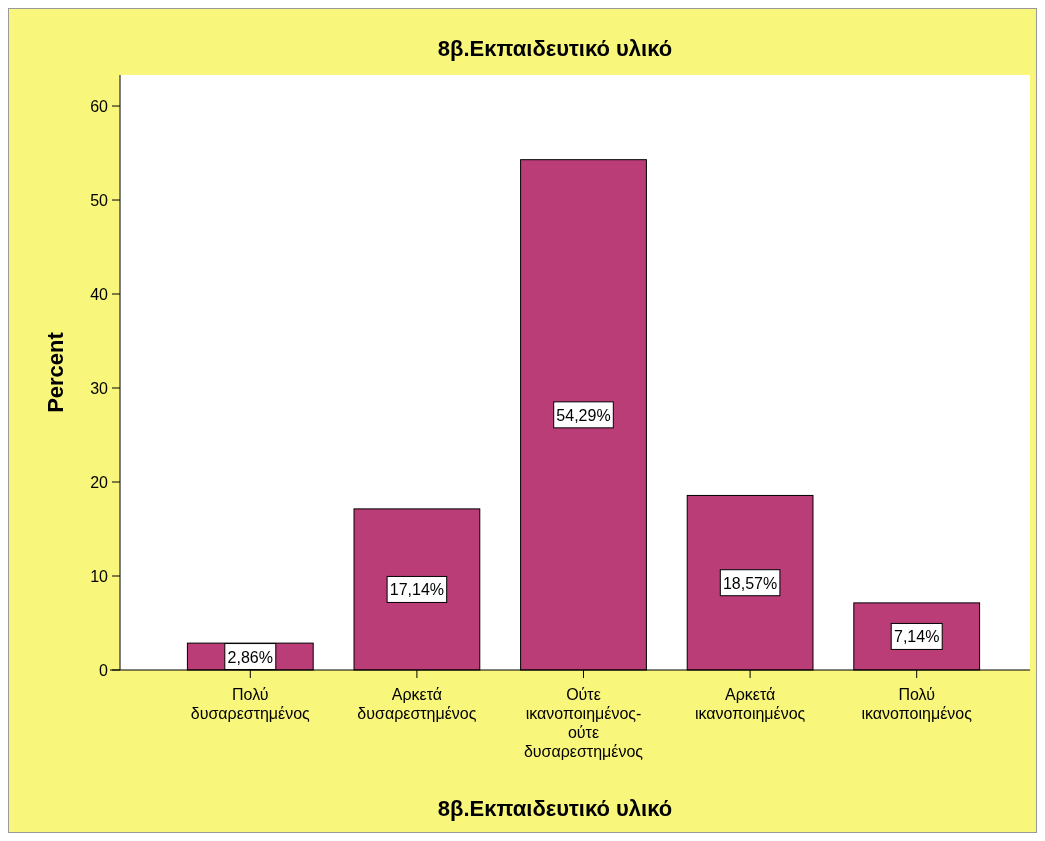 This screenshot has width=1045, height=841. I want to click on chart-title: 8β.Εκπαιδευτικό υλικό, so click(555, 48).